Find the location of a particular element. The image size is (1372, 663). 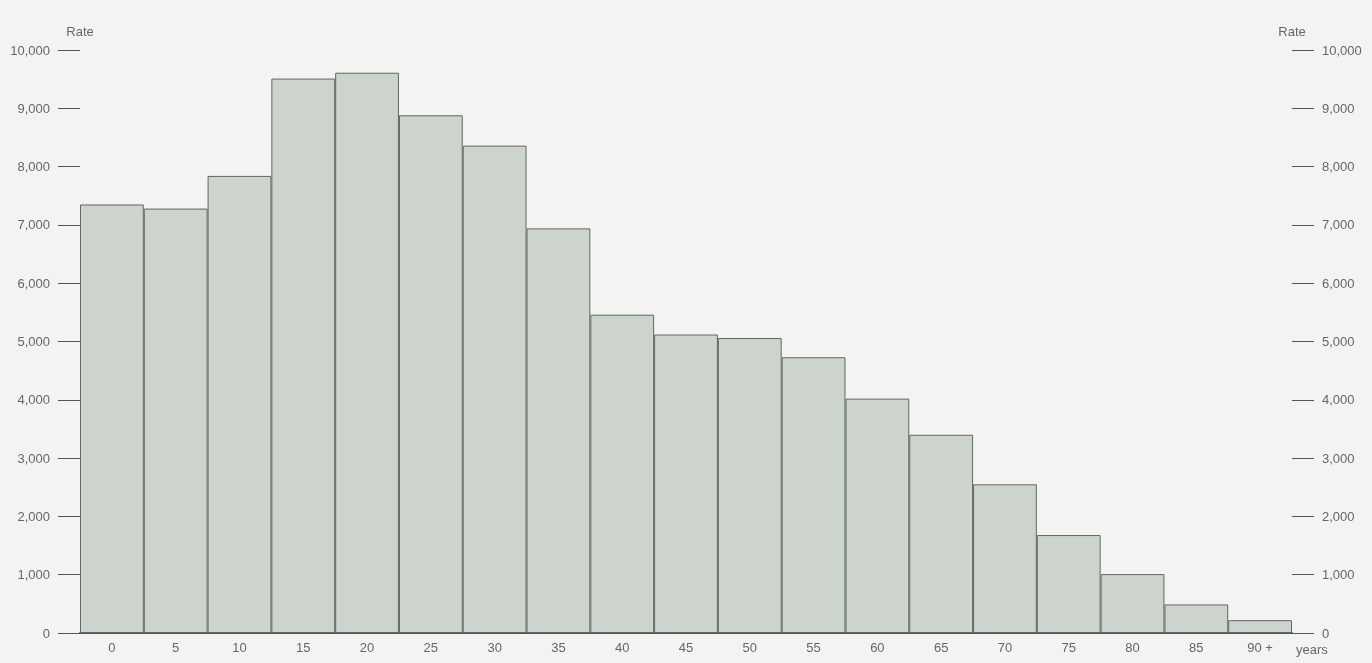

x-tick-label: 5 is located at coordinates (176, 647).